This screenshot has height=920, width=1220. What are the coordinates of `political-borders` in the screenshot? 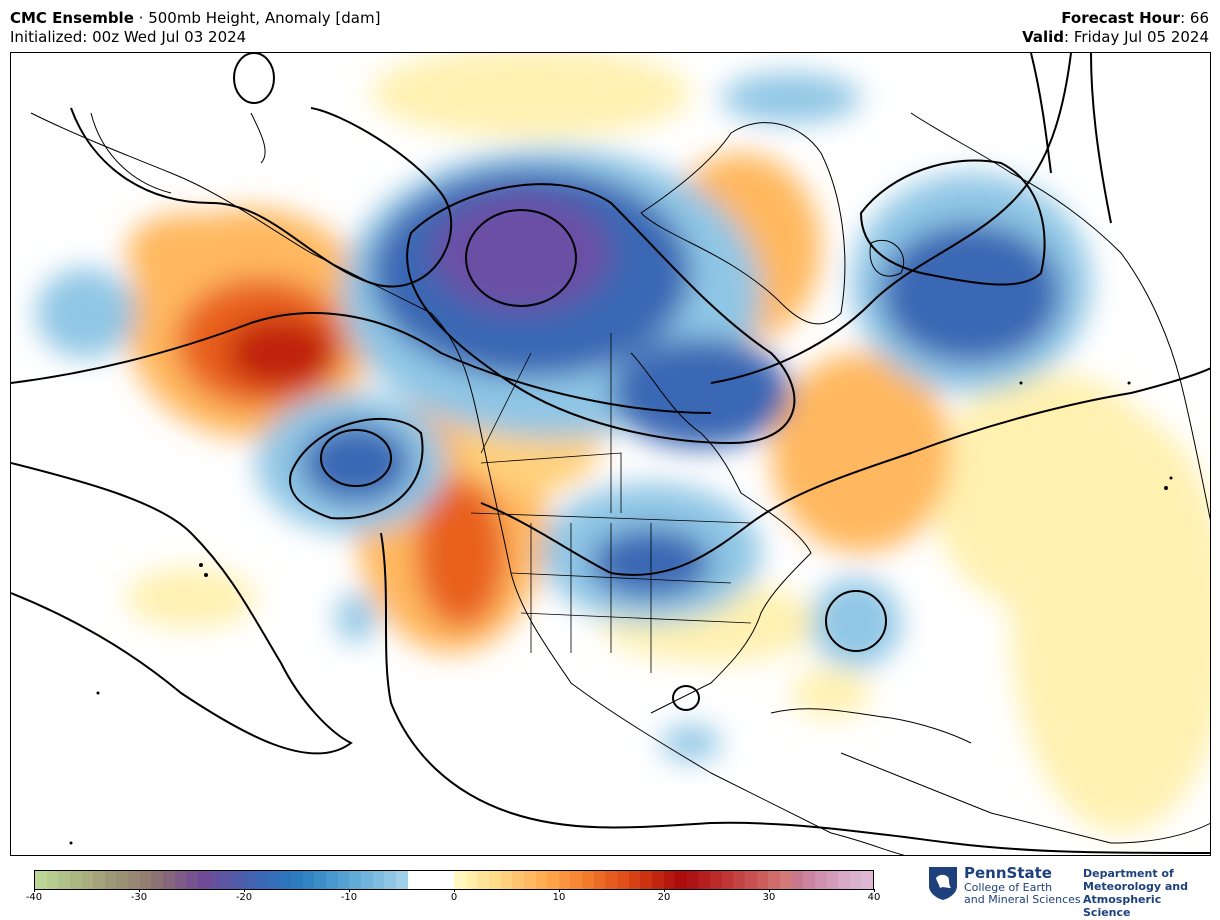 It's located at (611, 503).